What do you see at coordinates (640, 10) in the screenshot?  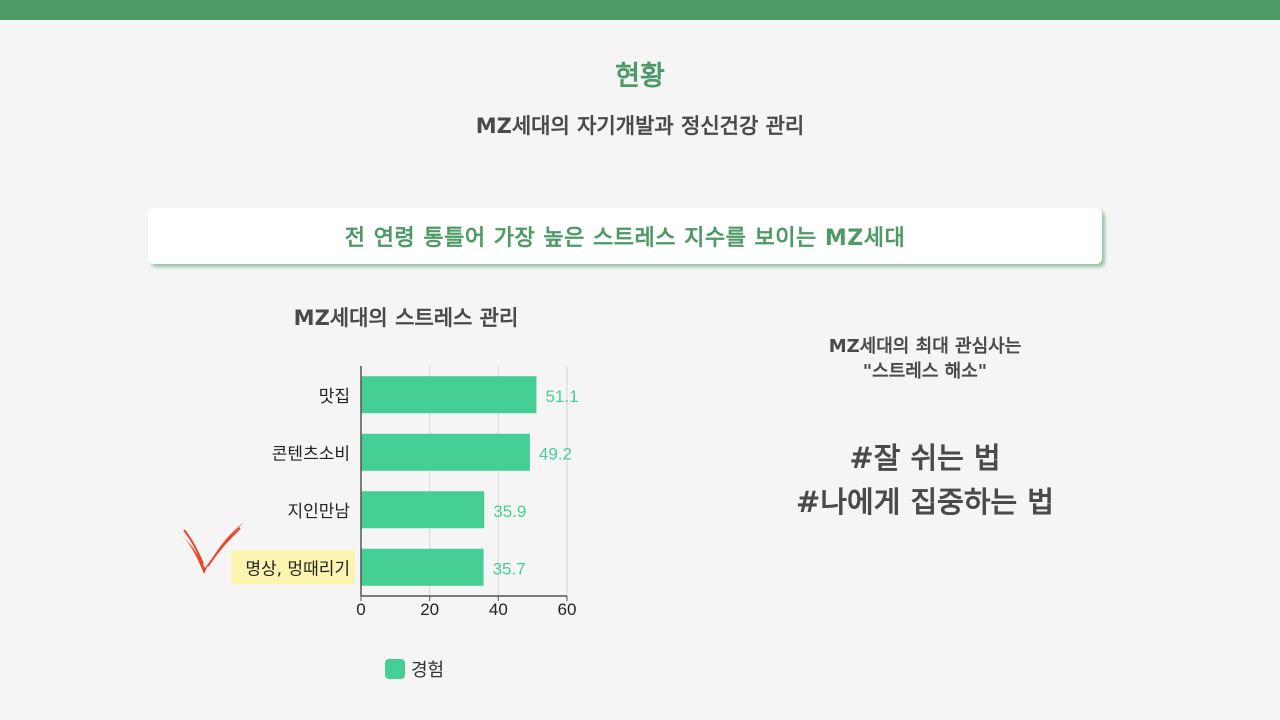 I see `top-bar` at bounding box center [640, 10].